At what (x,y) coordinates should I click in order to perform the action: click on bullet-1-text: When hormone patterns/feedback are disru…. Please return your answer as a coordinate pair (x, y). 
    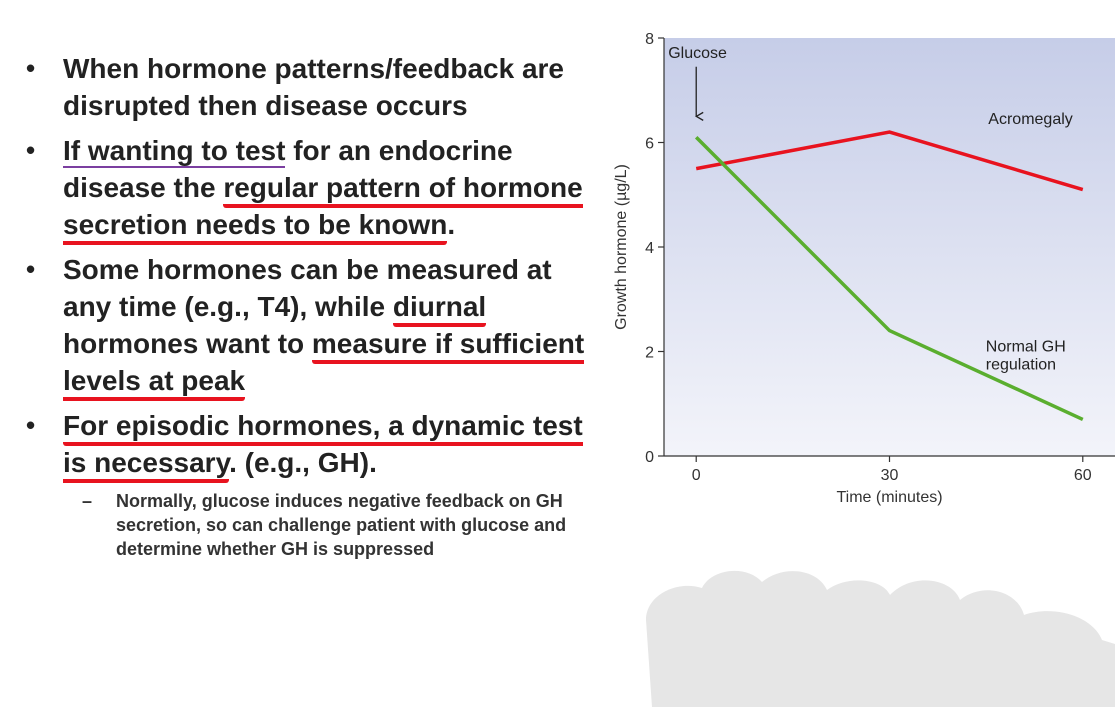
    Looking at the image, I should click on (314, 87).